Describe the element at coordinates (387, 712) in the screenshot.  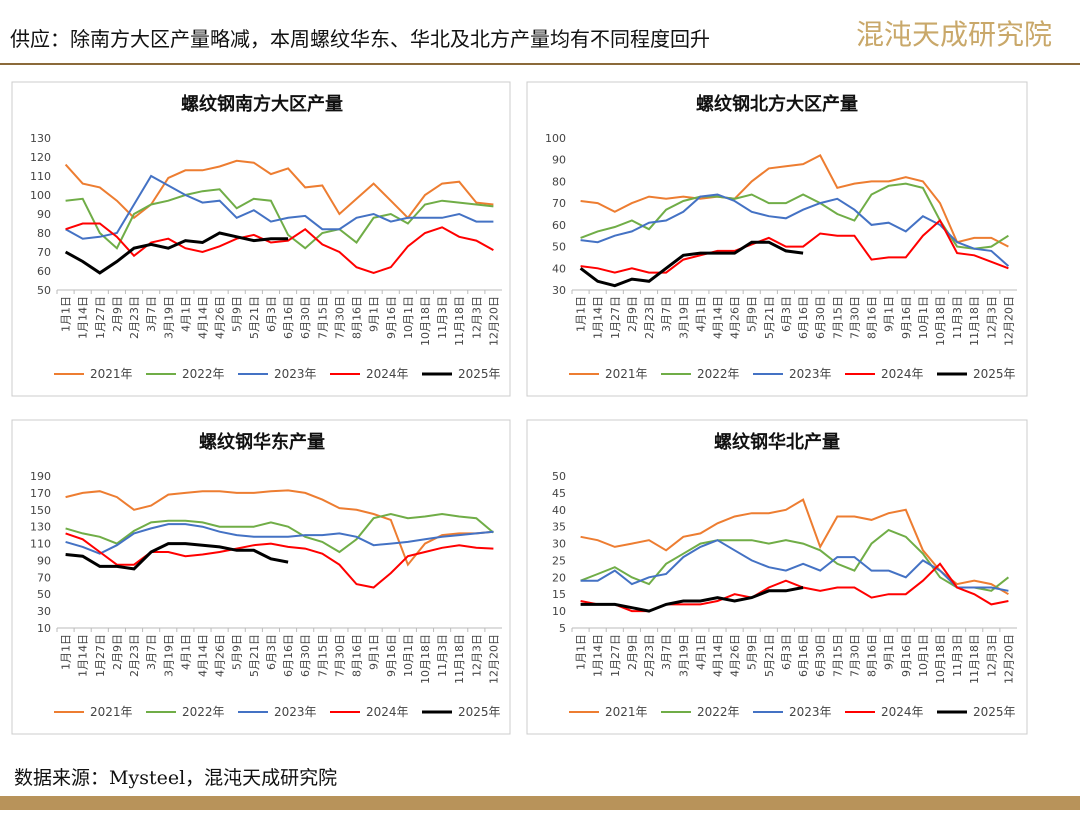
I see `legend-label: 2024年` at that location.